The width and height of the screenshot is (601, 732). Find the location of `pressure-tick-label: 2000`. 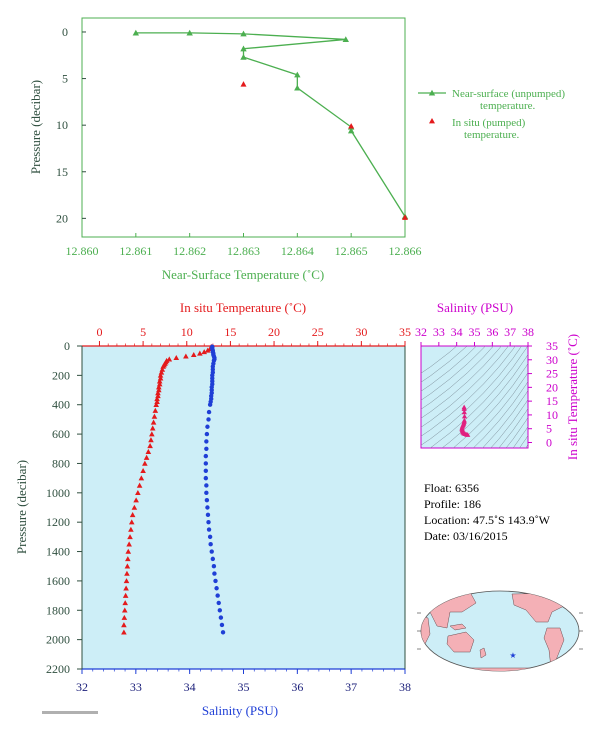

pressure-tick-label: 2000 is located at coordinates (58, 640).